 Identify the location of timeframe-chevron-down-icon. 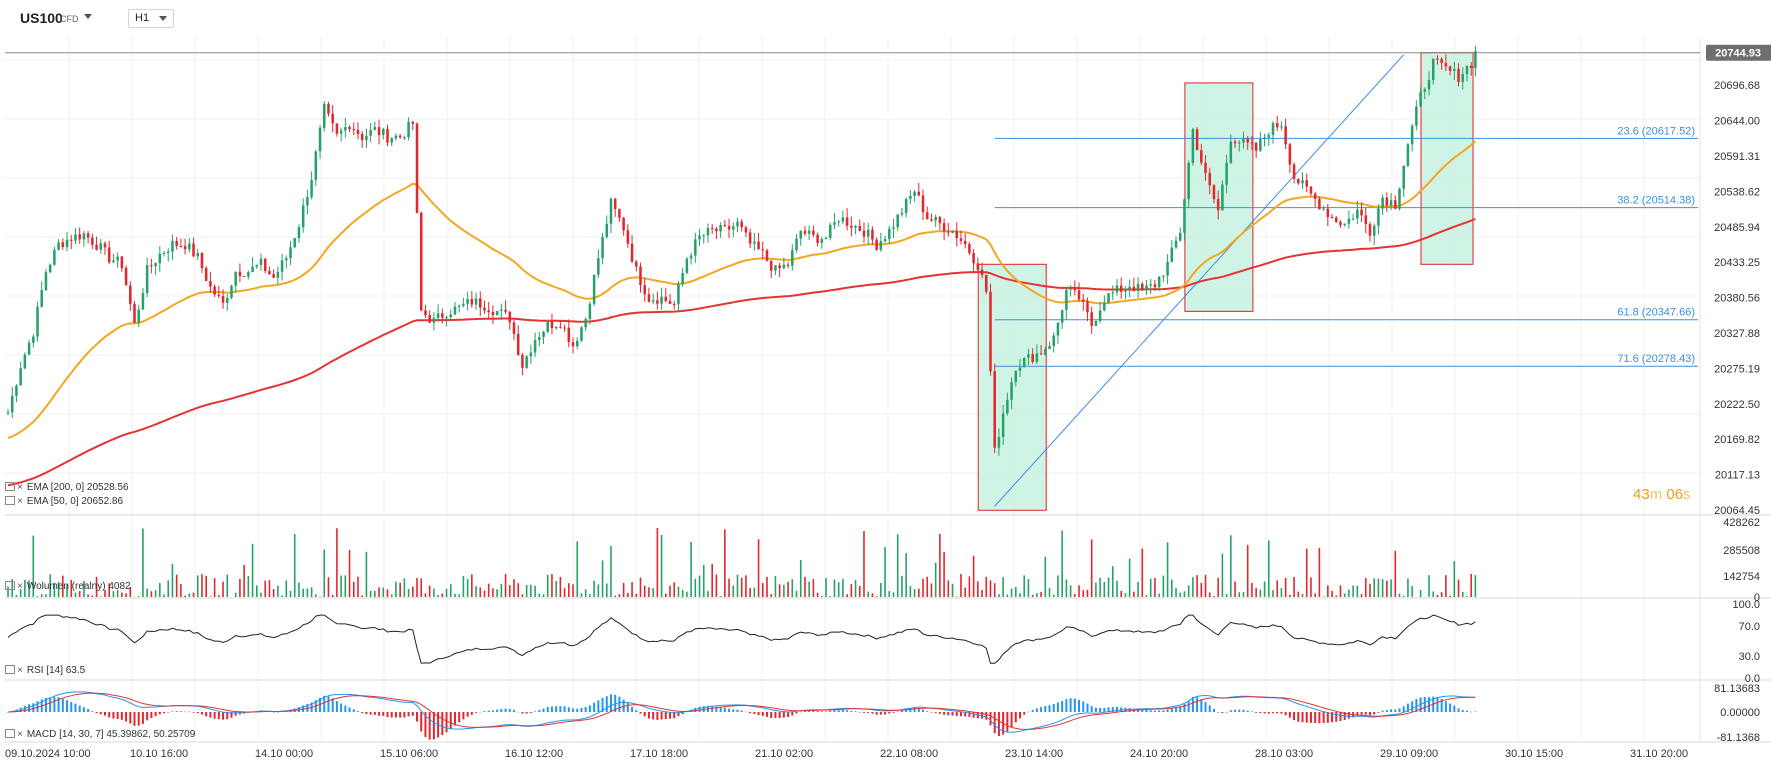
(163, 18).